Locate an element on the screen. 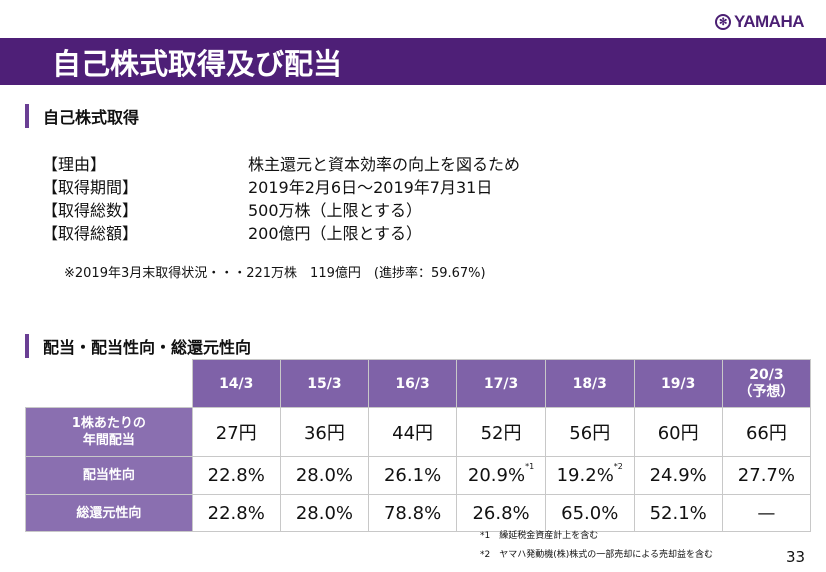 This screenshot has width=826, height=572. table-cell: 78.8% is located at coordinates (412, 513).